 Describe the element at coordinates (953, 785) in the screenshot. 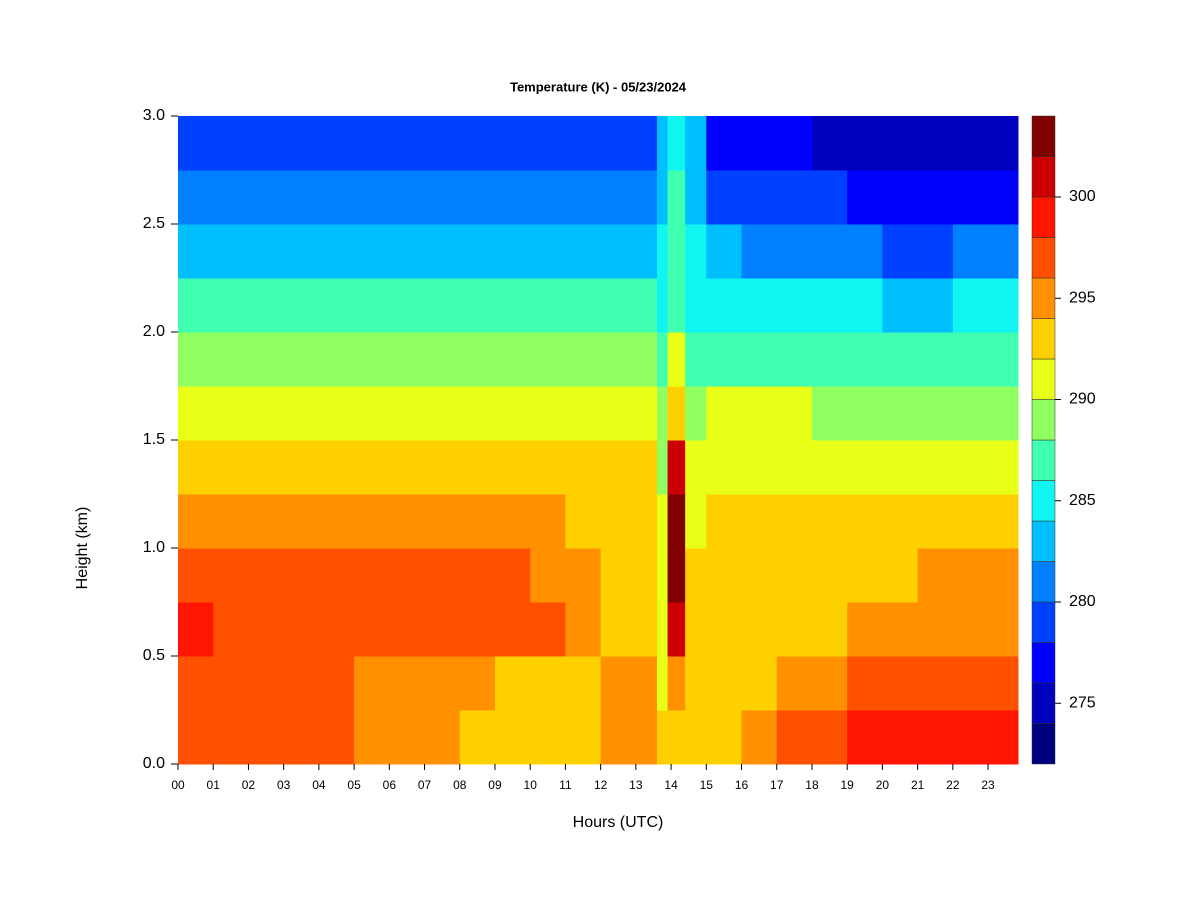

I see `x-tick-label: 22` at that location.